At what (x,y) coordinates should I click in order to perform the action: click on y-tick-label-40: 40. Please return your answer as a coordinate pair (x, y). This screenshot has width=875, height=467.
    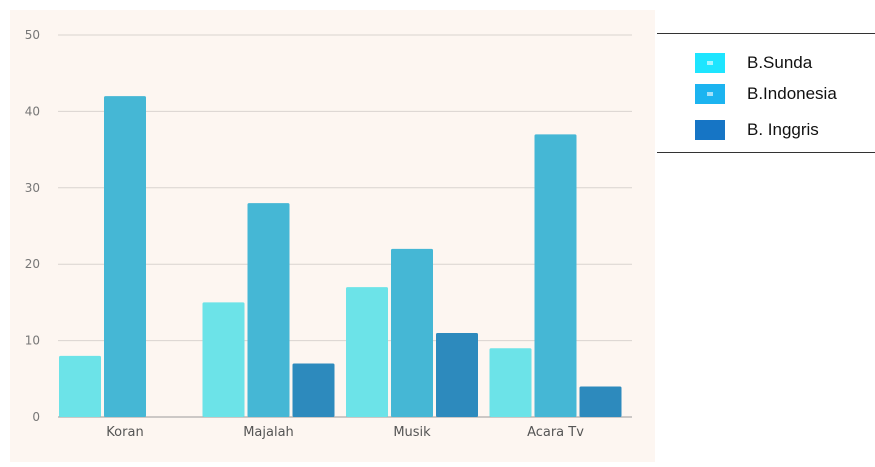
    Looking at the image, I should click on (32, 111).